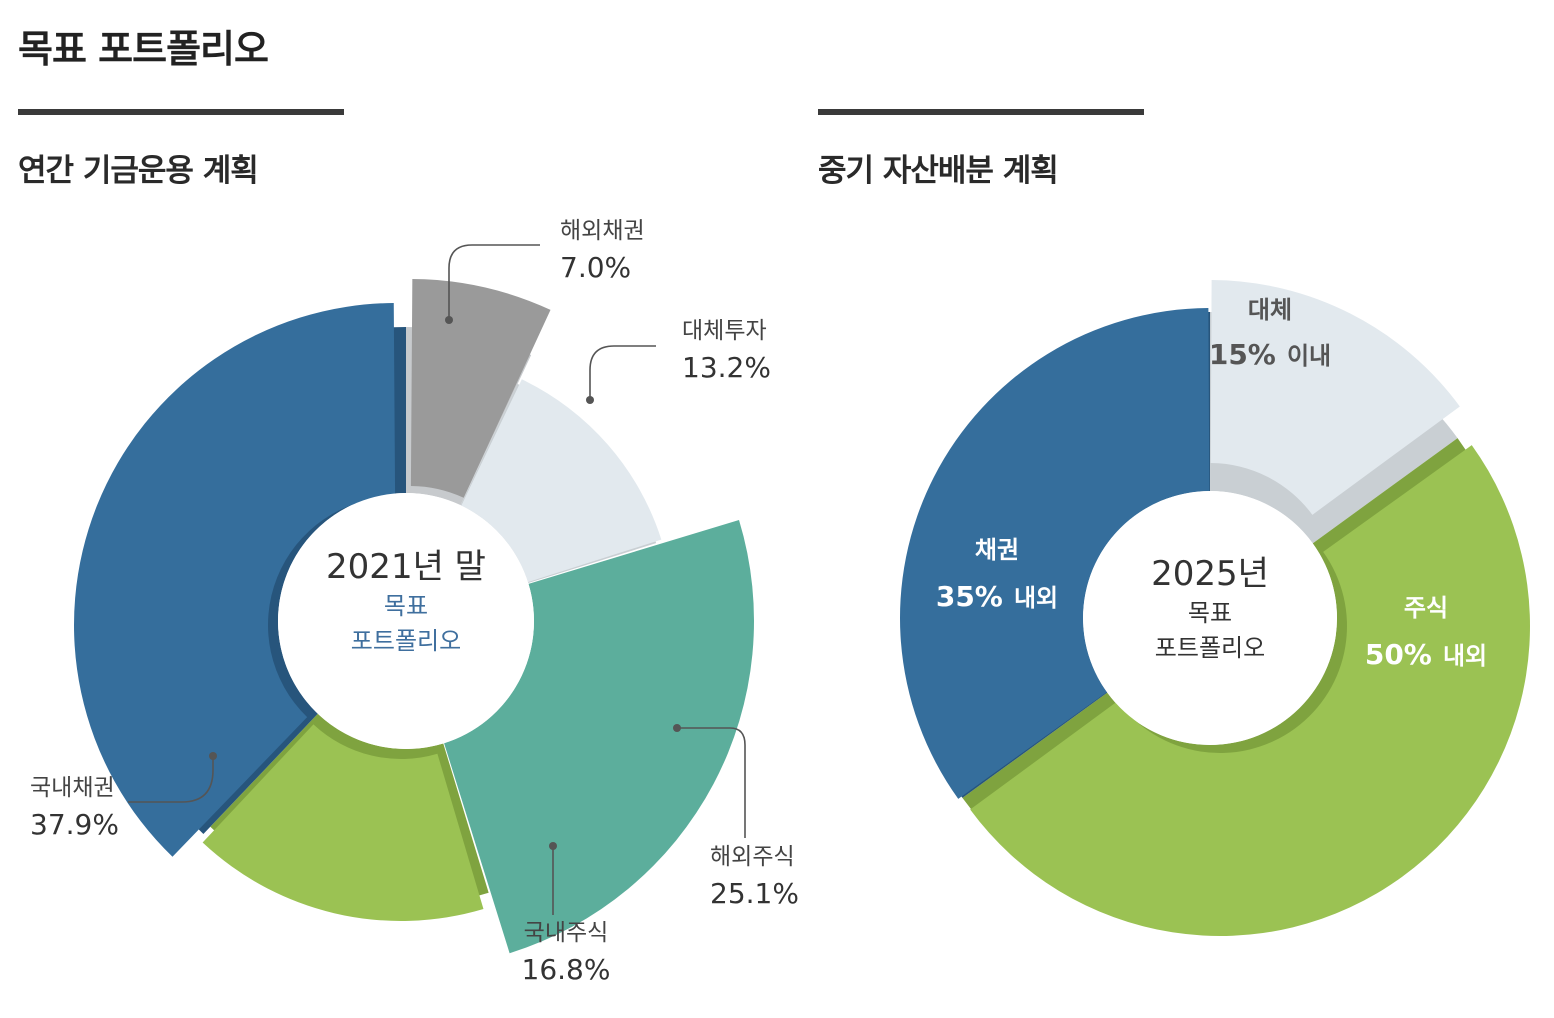 This screenshot has width=1554, height=1018. I want to click on slice-해외주식, so click(599, 736).